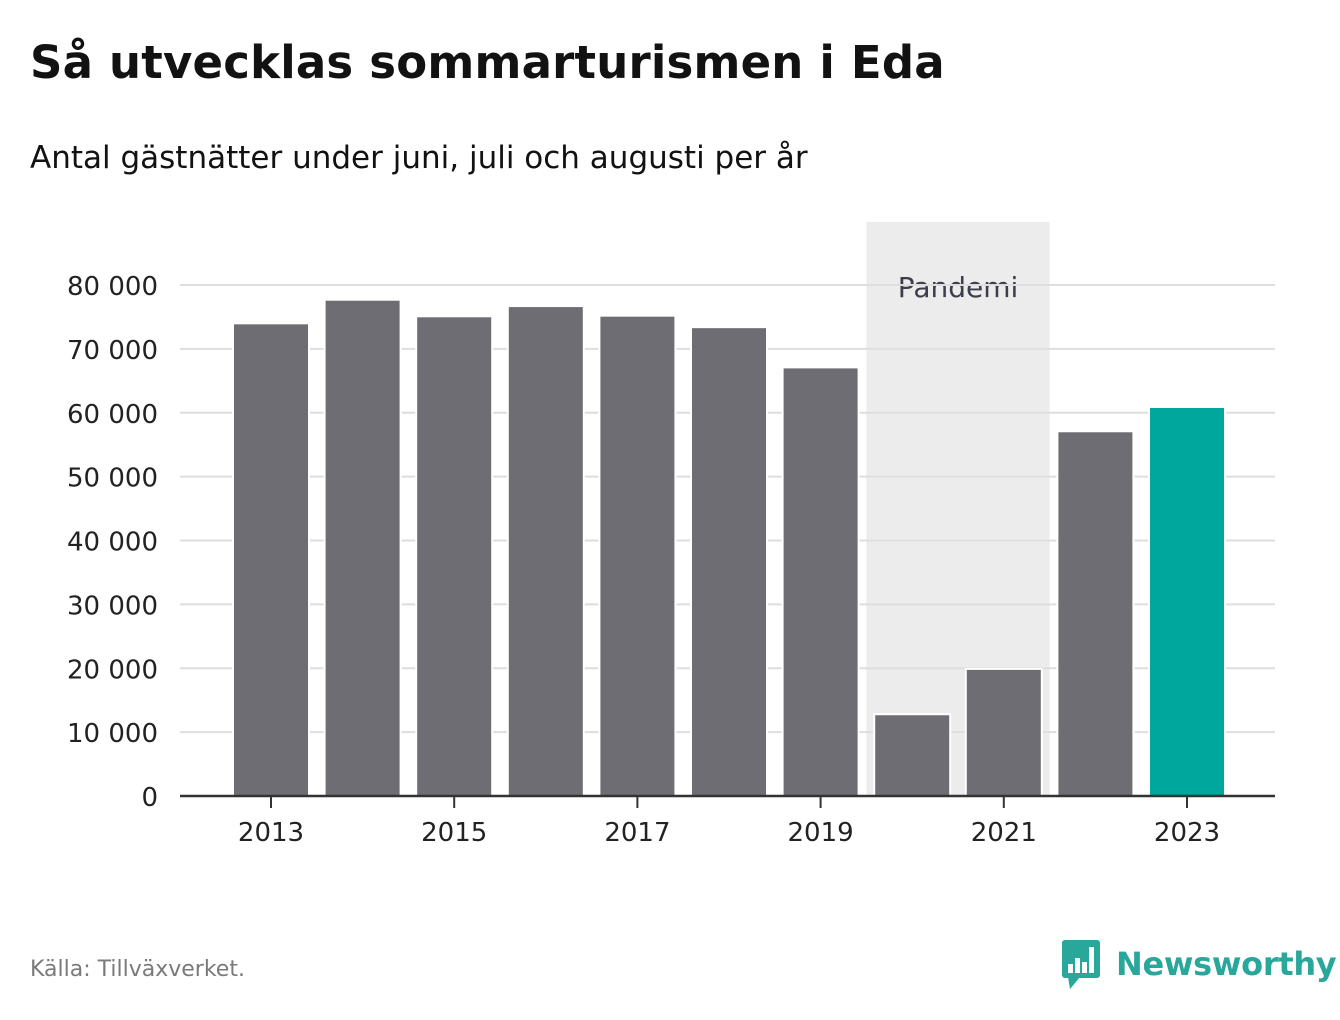  What do you see at coordinates (637, 555) in the screenshot?
I see `bar-2017` at bounding box center [637, 555].